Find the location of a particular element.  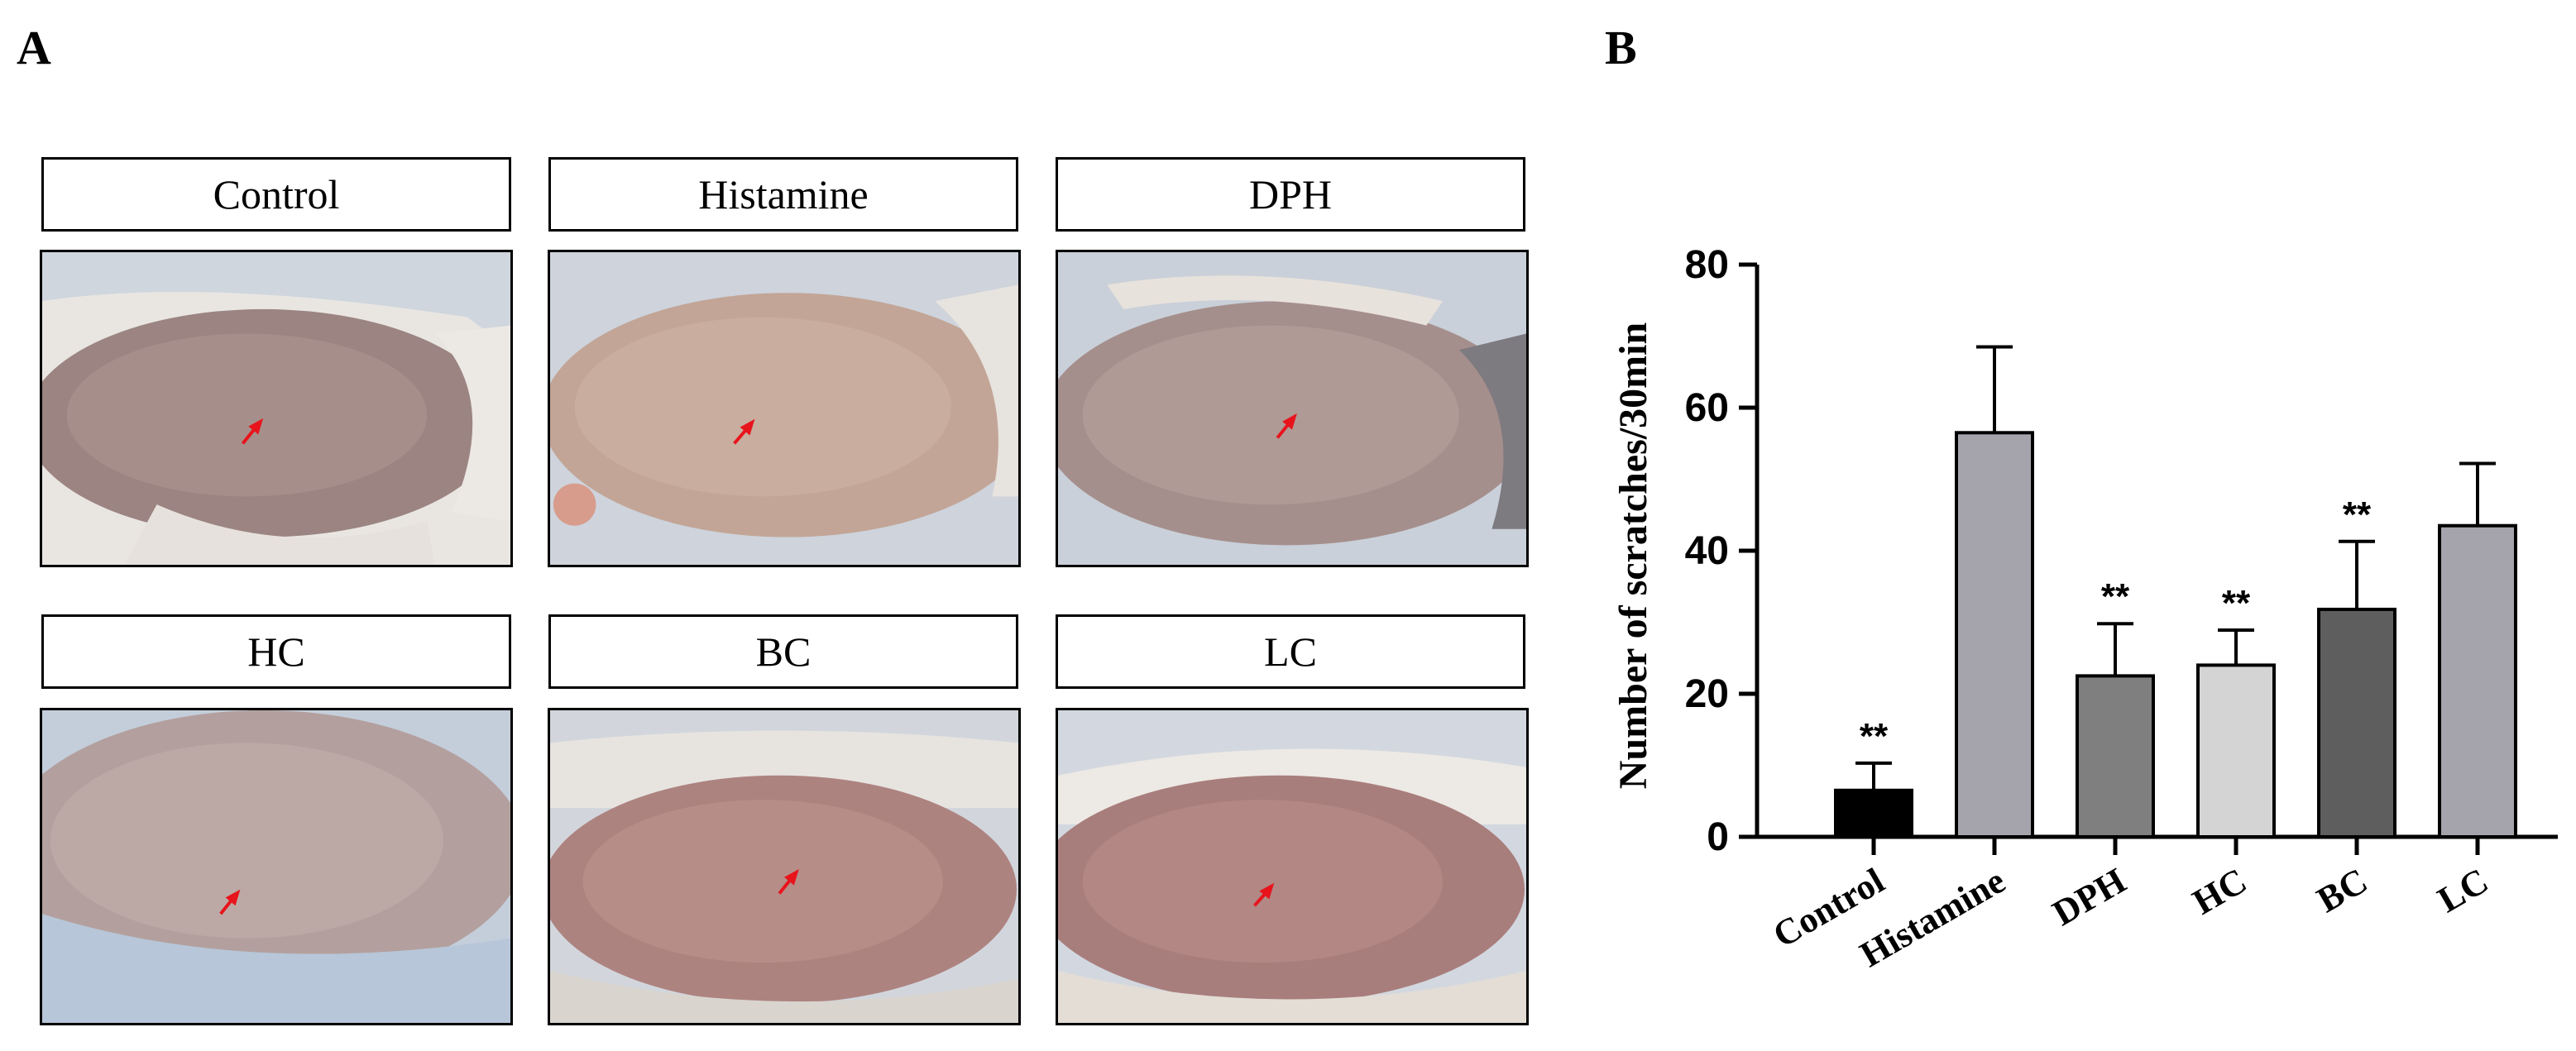

photo-label-control: Control is located at coordinates (276, 195).